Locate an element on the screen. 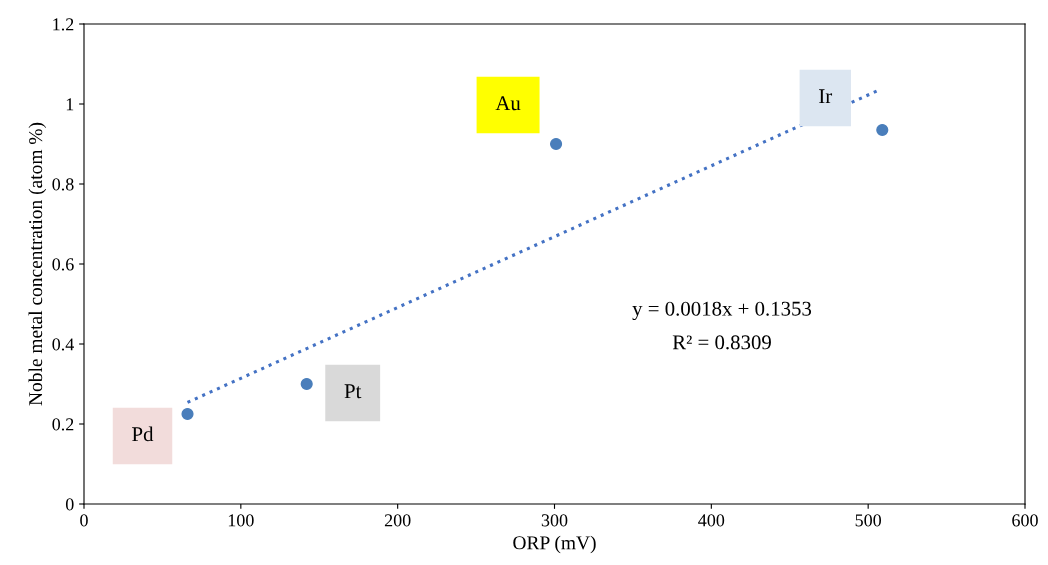 This screenshot has width=1048, height=565. y-tick-label: 0.2 is located at coordinates (63, 424).